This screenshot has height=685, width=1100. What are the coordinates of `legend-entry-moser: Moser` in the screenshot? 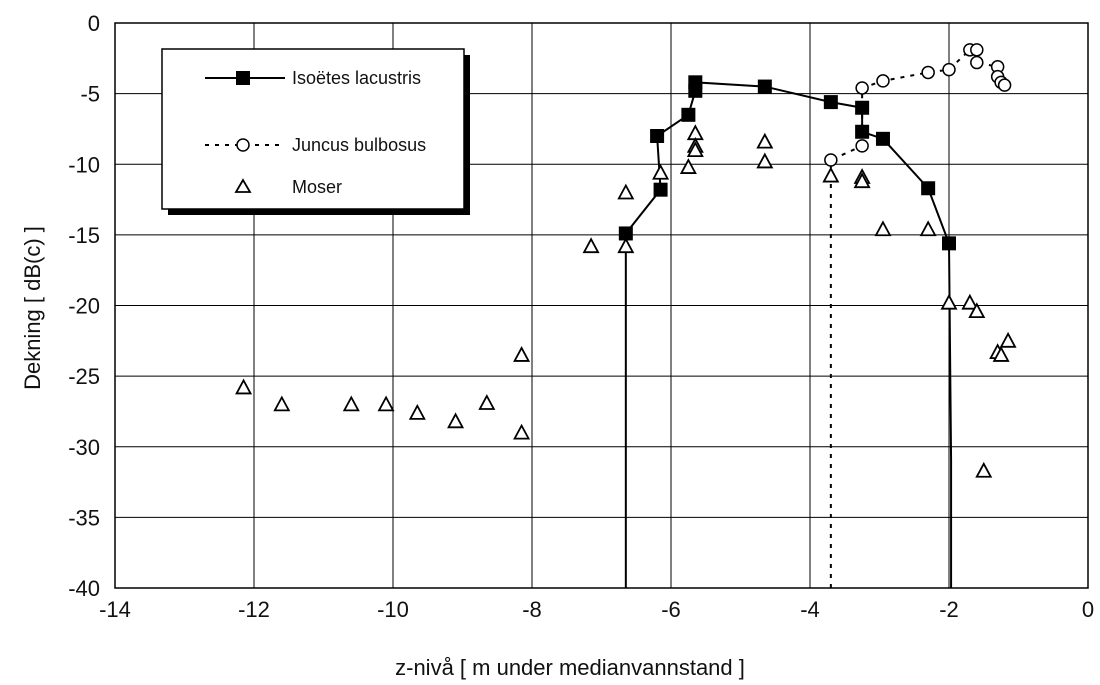 It's located at (288, 187).